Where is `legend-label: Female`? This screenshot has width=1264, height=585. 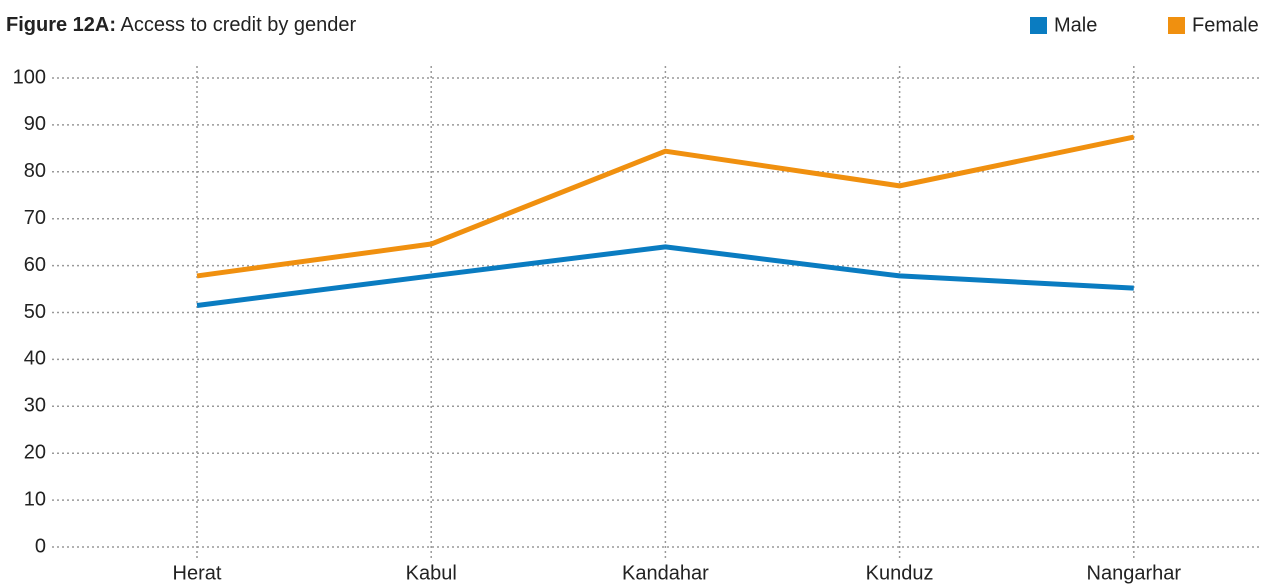
legend-label: Female is located at coordinates (1225, 25).